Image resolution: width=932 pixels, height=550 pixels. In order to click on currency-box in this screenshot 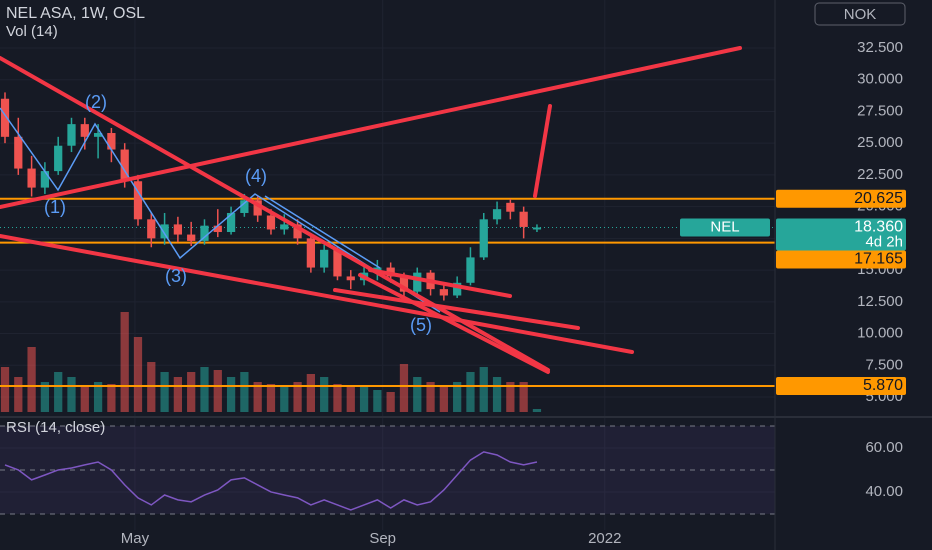, I will do `click(860, 14)`.